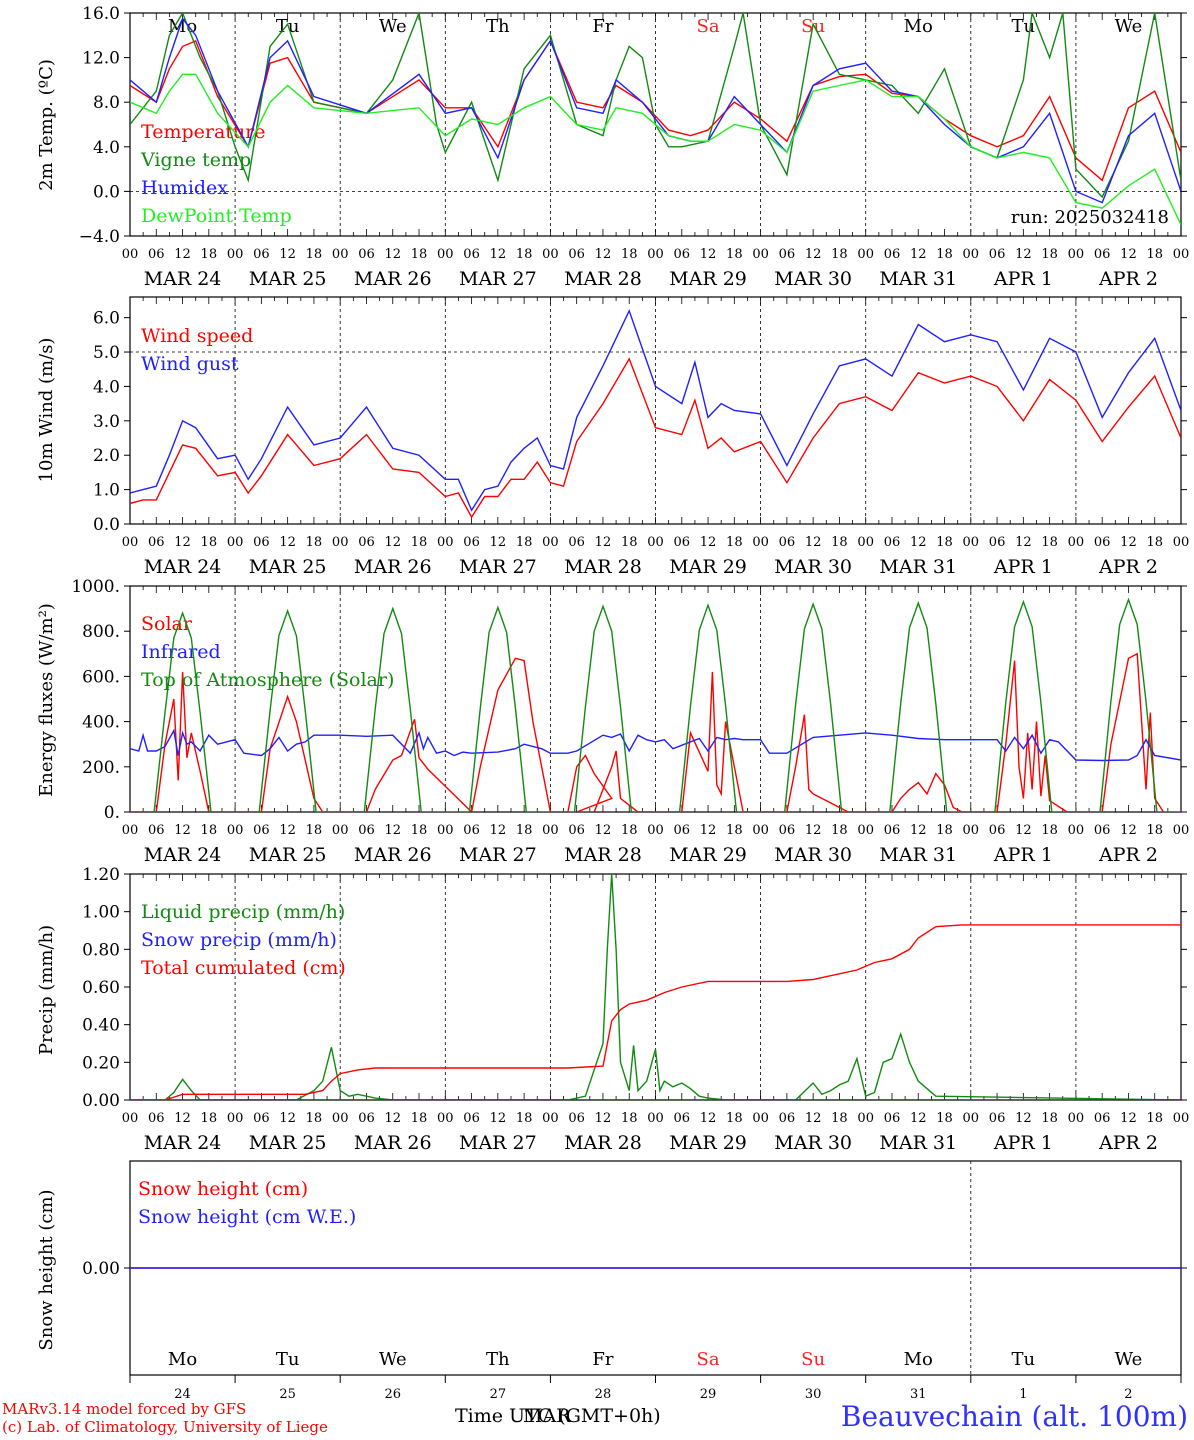  Describe the element at coordinates (392, 1394) in the screenshot. I see `bottom-day-number: 26` at that location.